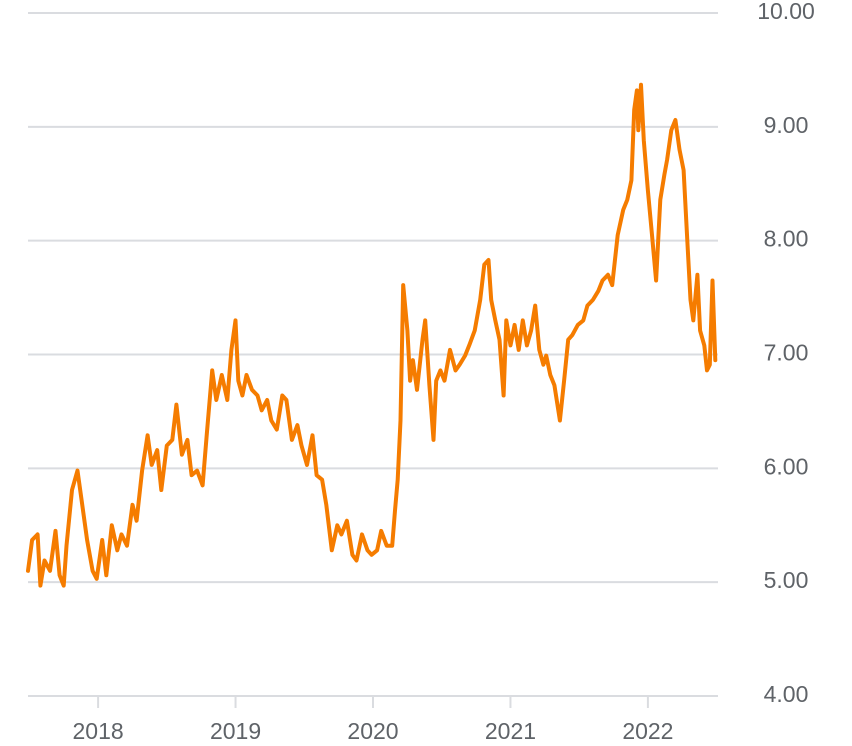  What do you see at coordinates (786, 353) in the screenshot?
I see `y-tick-label: 7.00` at bounding box center [786, 353].